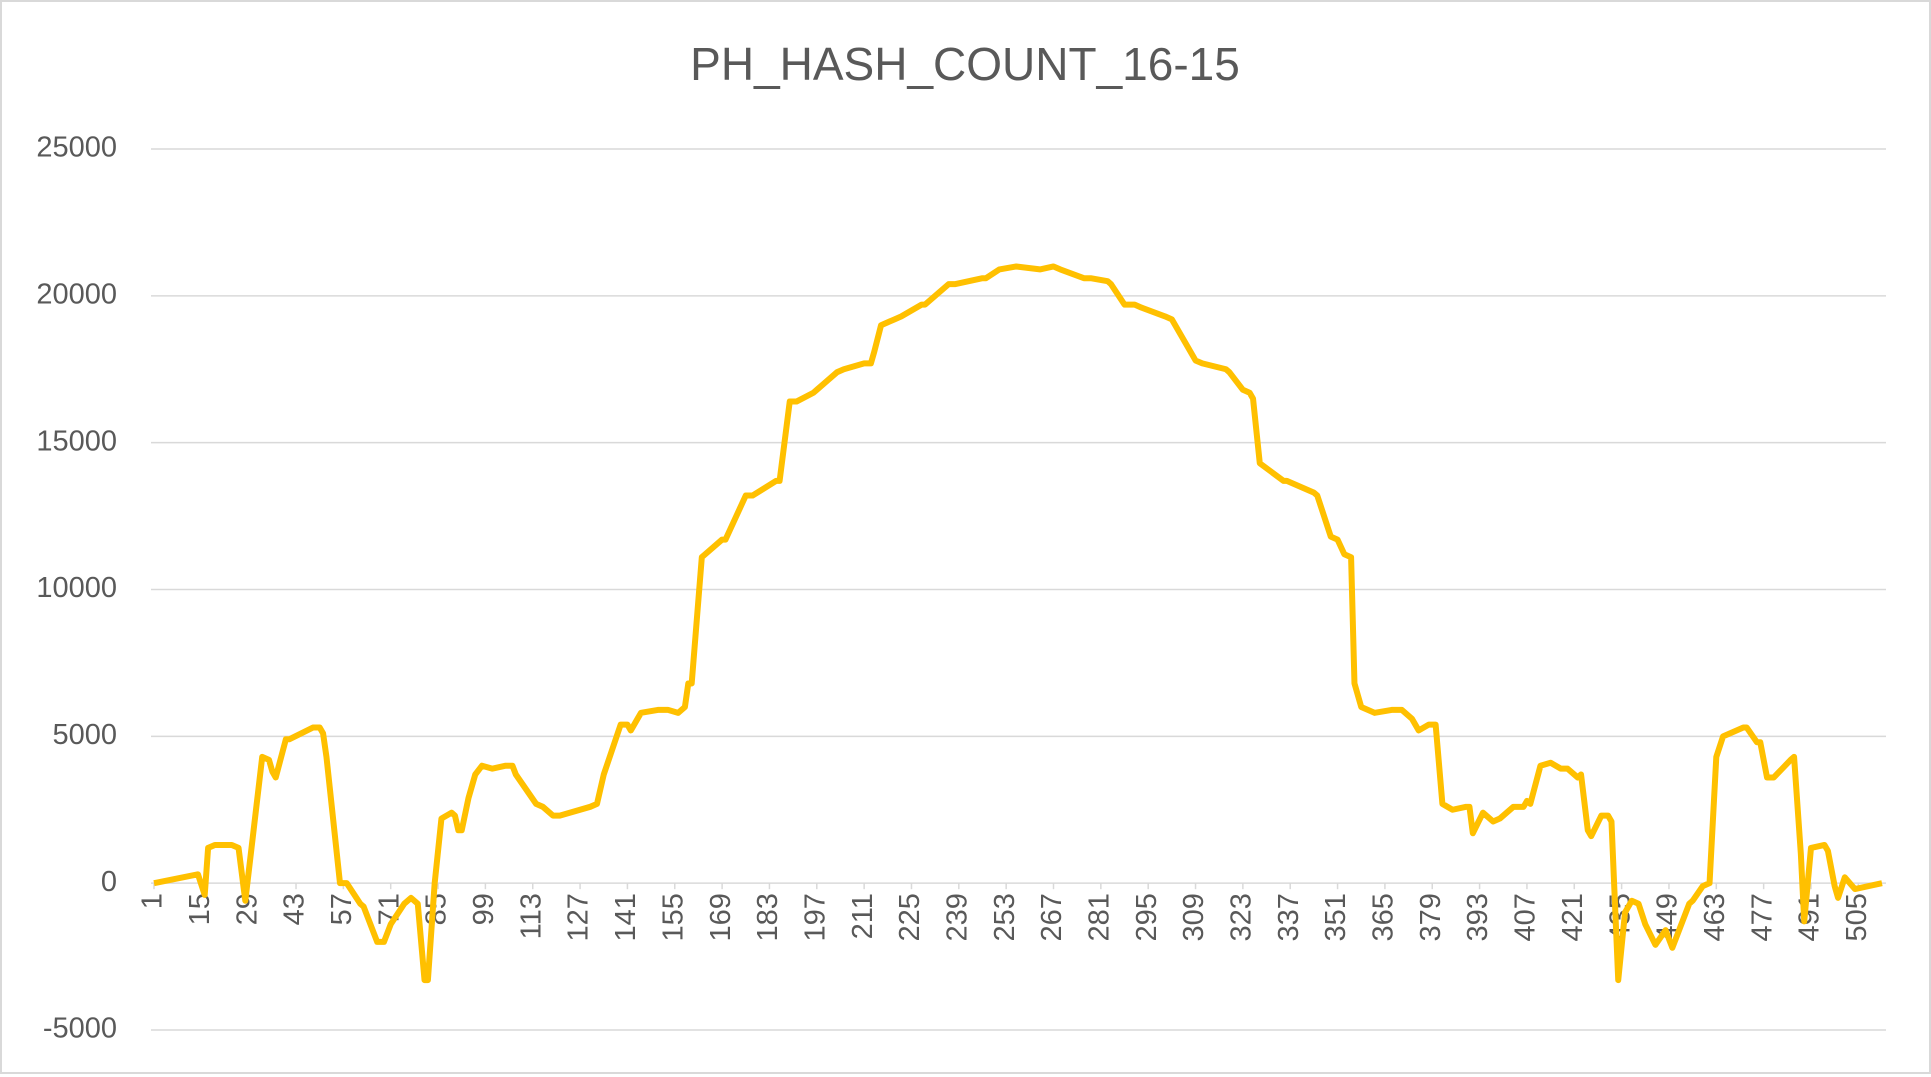 This screenshot has width=1931, height=1077. Describe the element at coordinates (484, 909) in the screenshot. I see `x-tick-label: 99` at that location.